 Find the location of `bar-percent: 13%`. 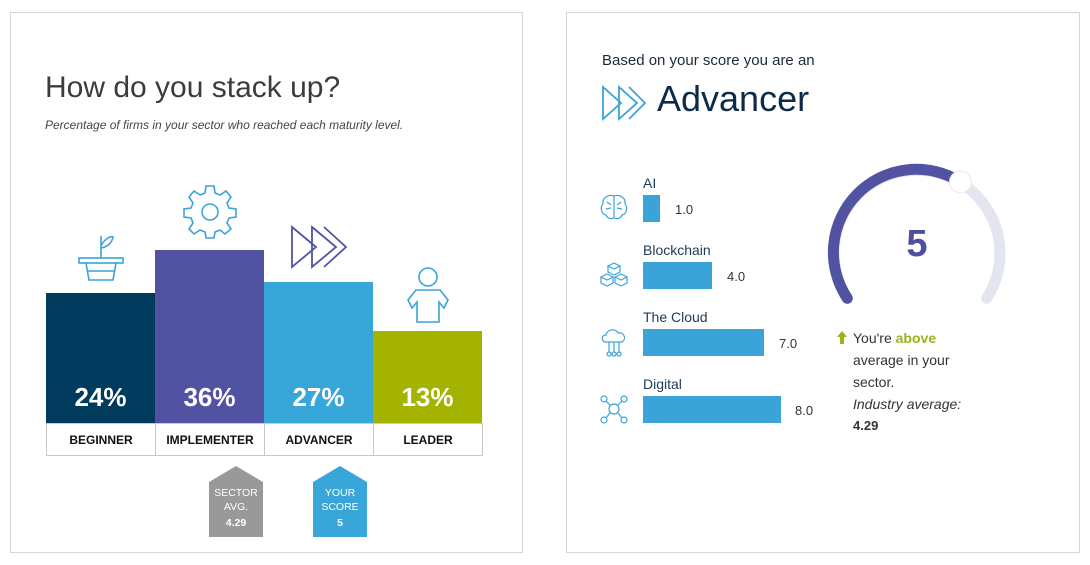

bar-percent: 13% is located at coordinates (427, 397).